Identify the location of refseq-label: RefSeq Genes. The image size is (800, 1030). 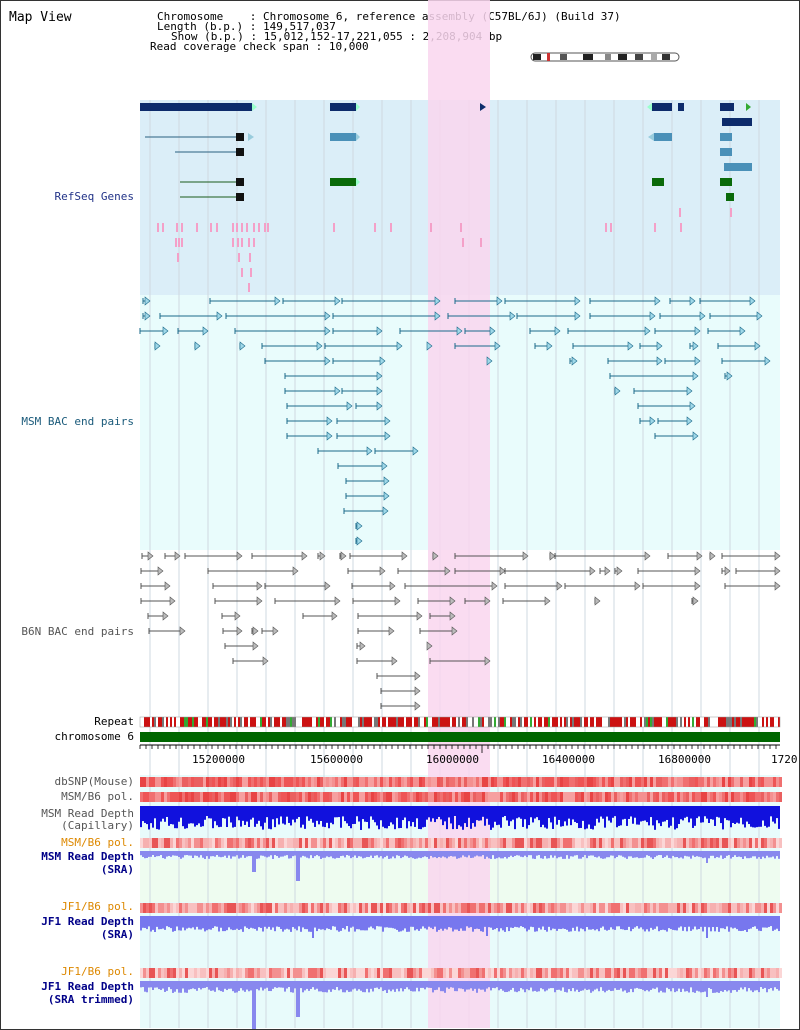
(94, 196).